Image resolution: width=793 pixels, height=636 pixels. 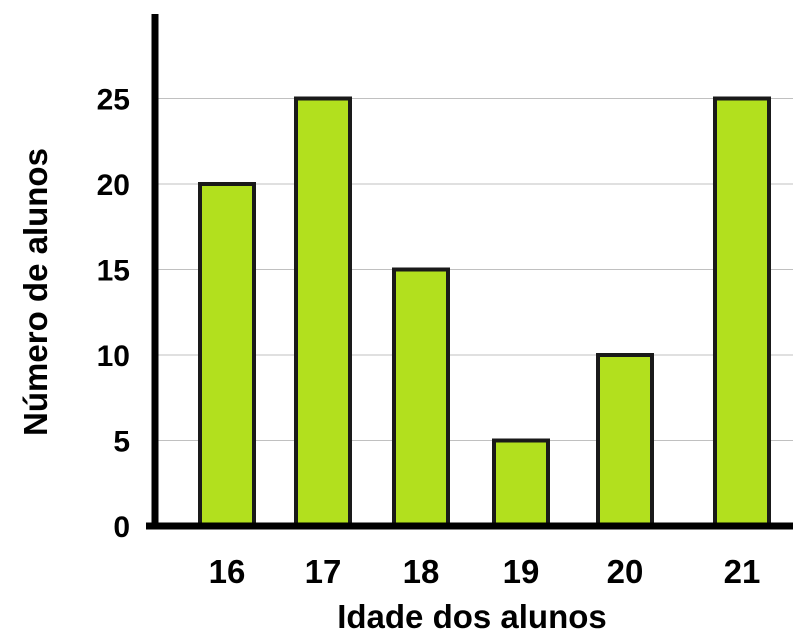 What do you see at coordinates (113, 356) in the screenshot?
I see `y-tick-label: 10` at bounding box center [113, 356].